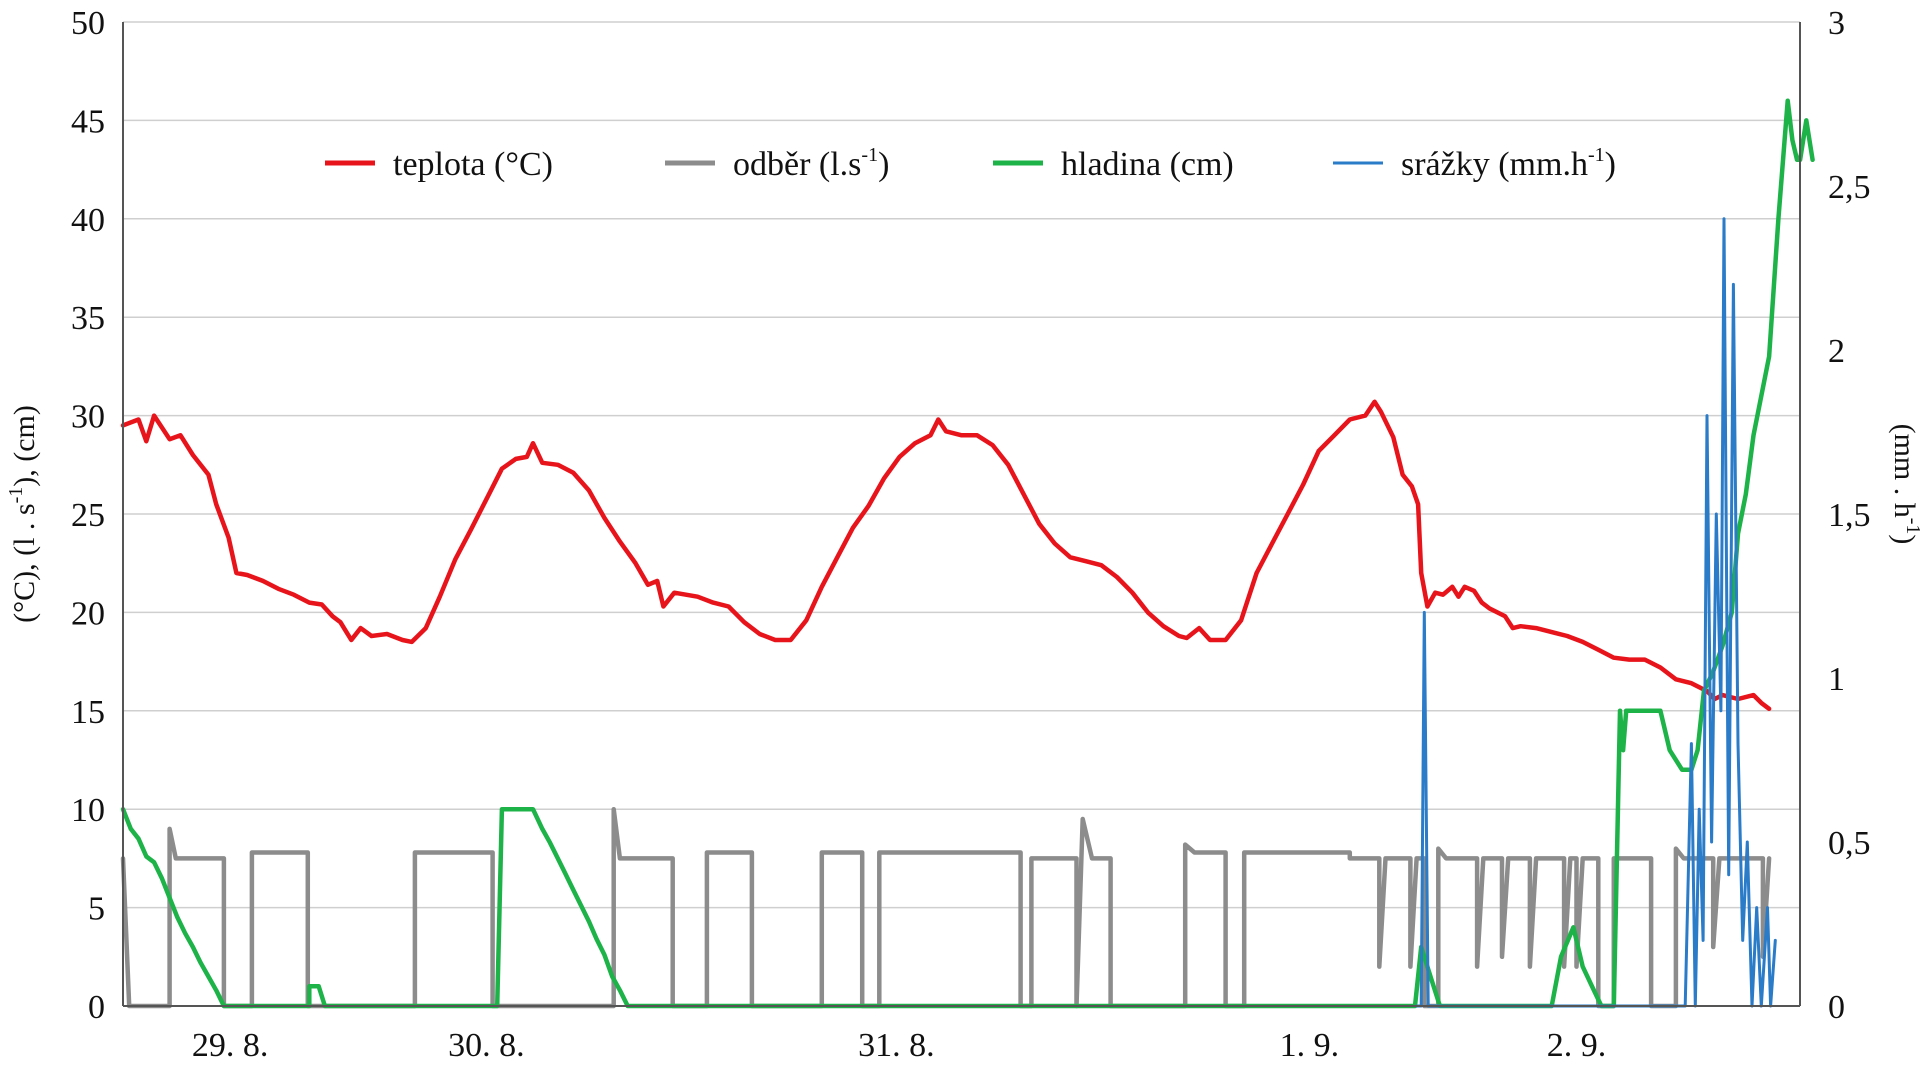 The height and width of the screenshot is (1067, 1920). Describe the element at coordinates (486, 1045) in the screenshot. I see `x-tick-label: 30. 8.` at that location.